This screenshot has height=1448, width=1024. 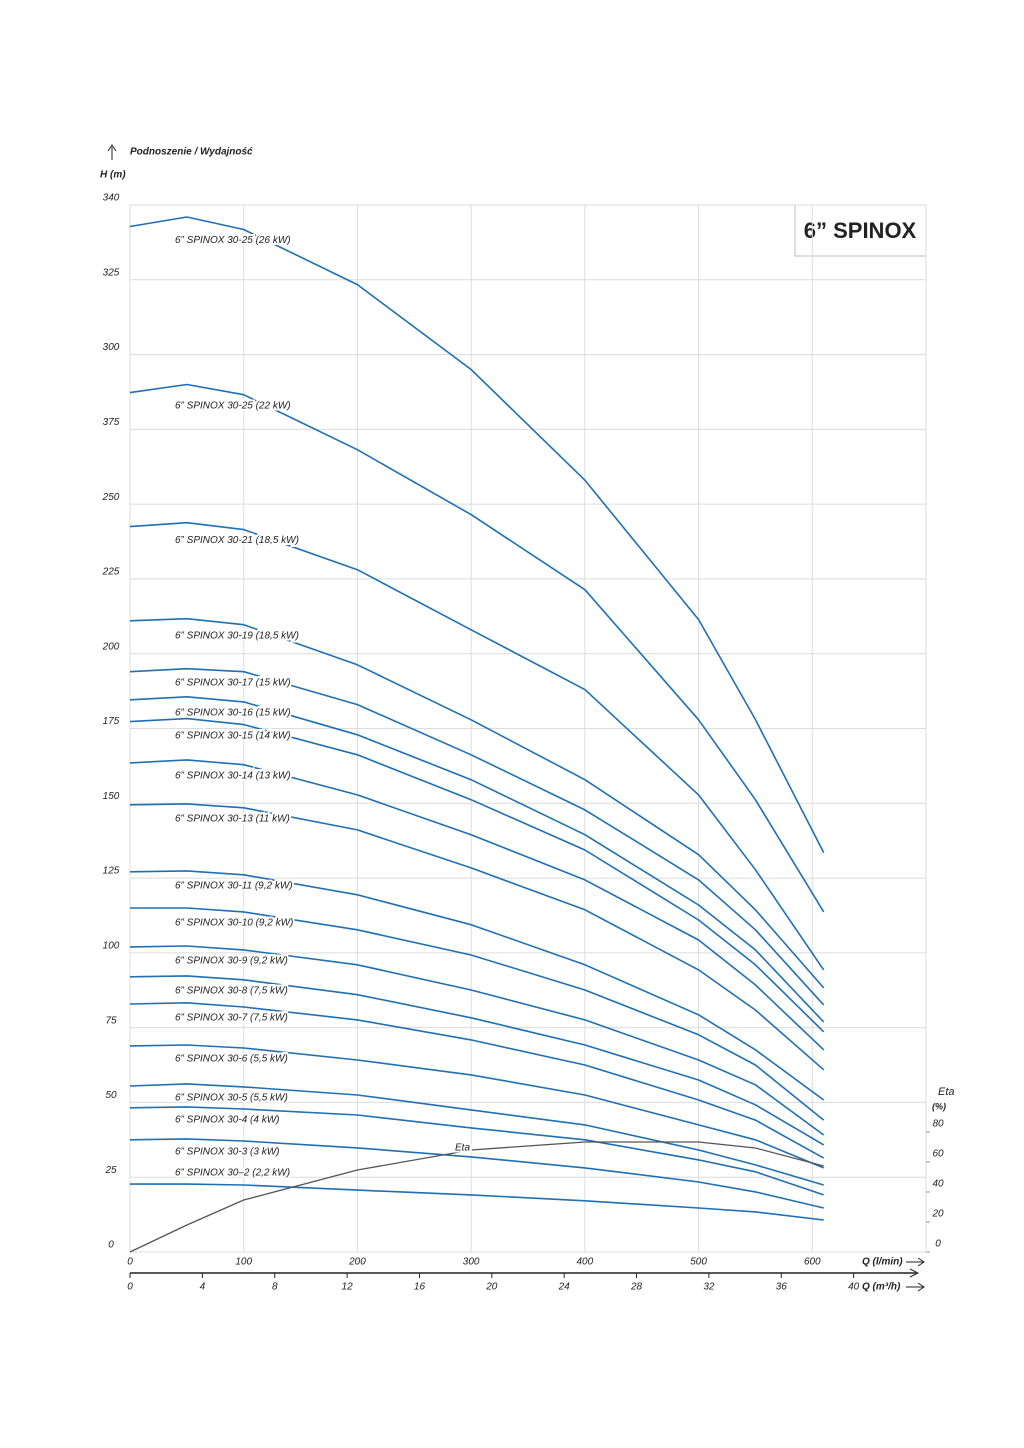 What do you see at coordinates (111, 272) in the screenshot?
I see `y-tick-label: 325` at bounding box center [111, 272].